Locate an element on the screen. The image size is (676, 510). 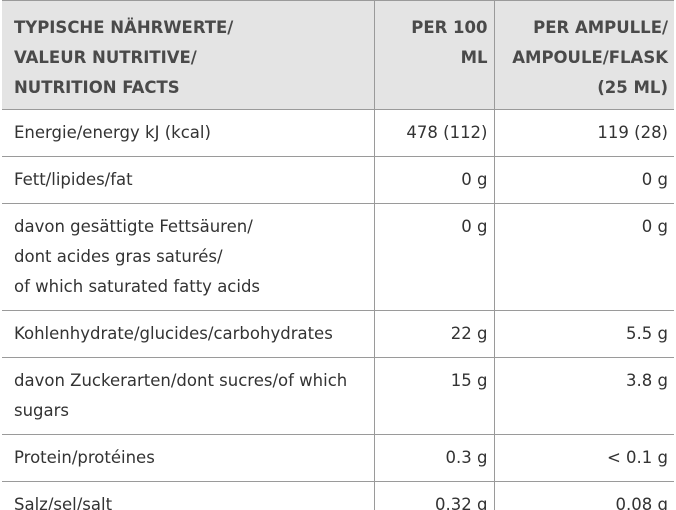
nutrient-value: 478 (112) is located at coordinates (434, 133).